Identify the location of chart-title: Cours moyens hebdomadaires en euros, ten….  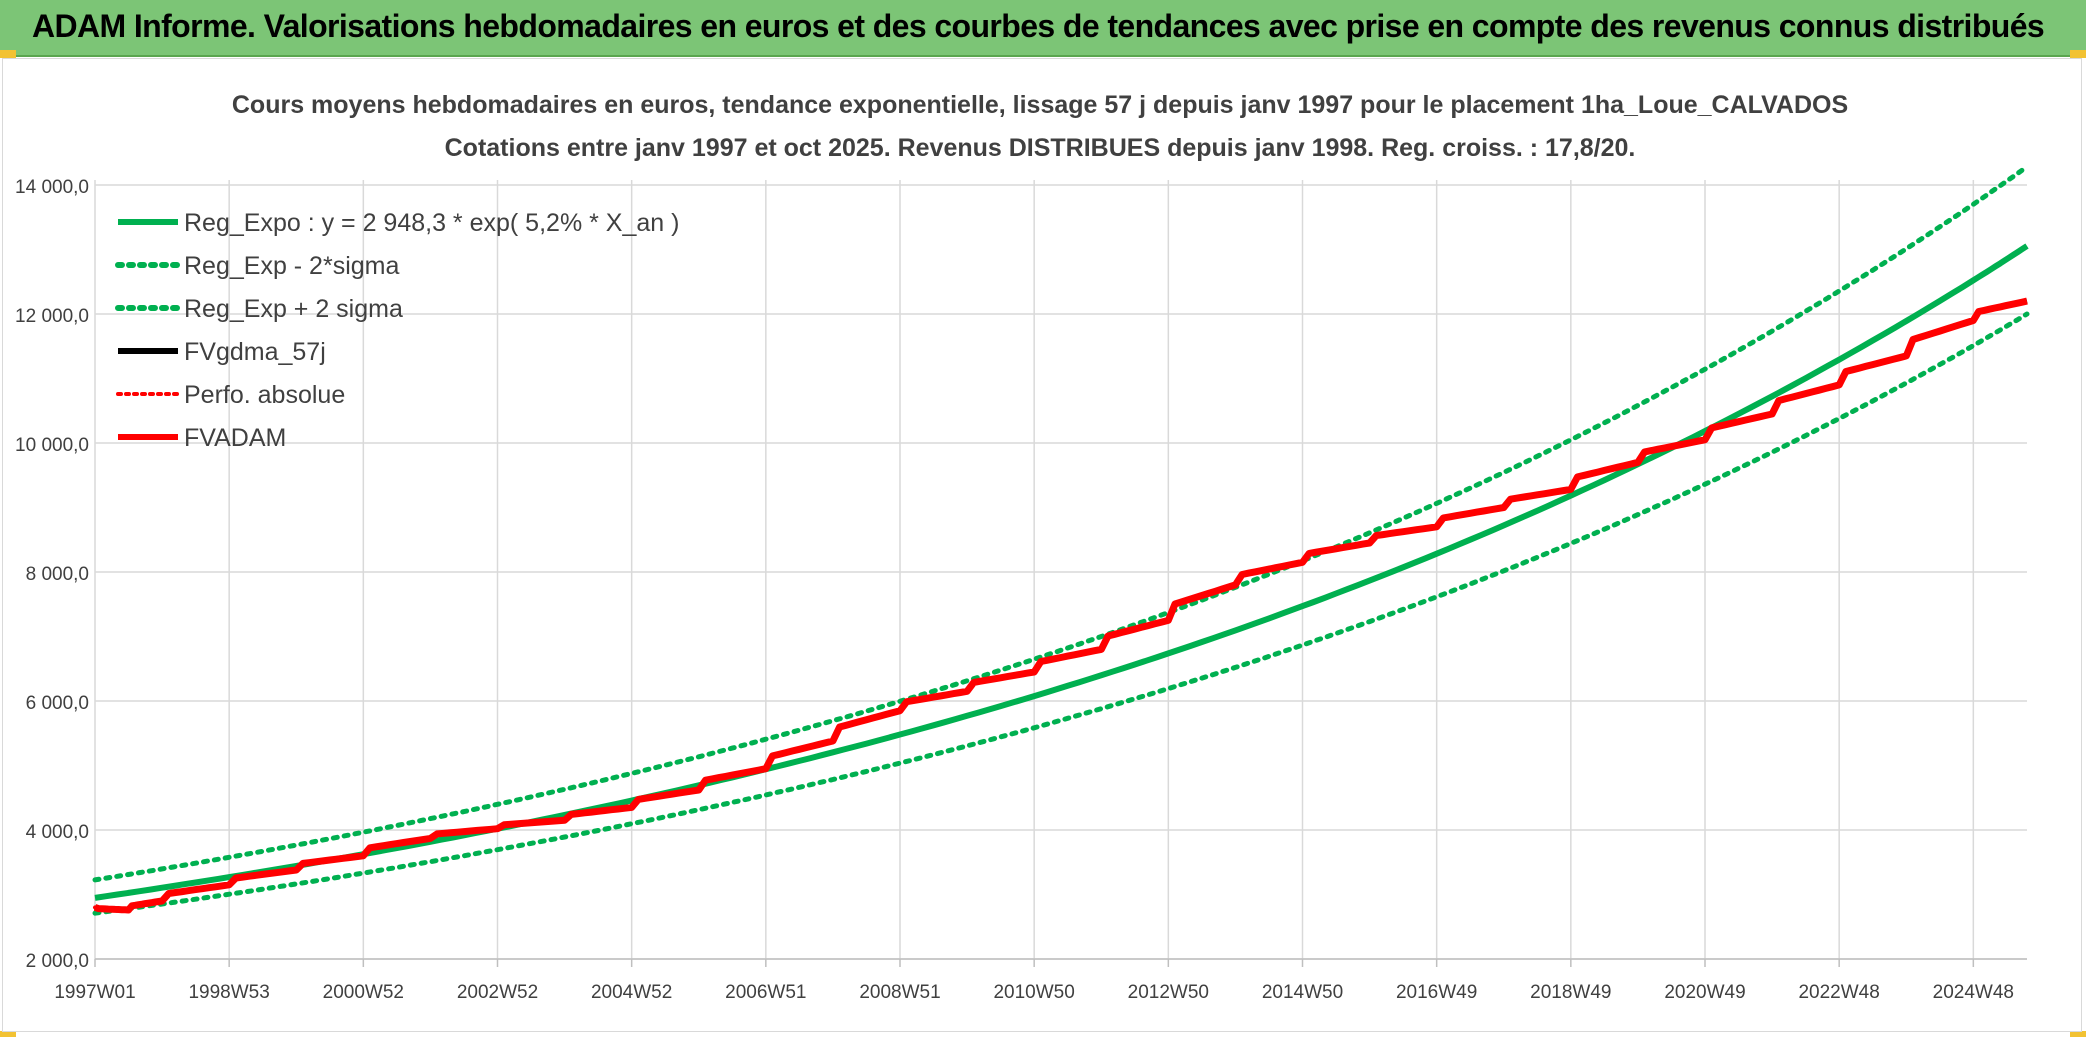
(1040, 105).